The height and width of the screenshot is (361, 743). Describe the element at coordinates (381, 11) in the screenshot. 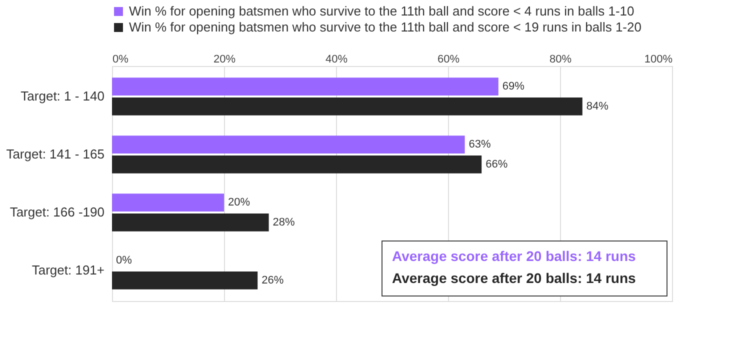

I see `legend-label: Win % for opening batsmen who survive to the 11th ball and score < 4 runs in balls 1-10` at that location.